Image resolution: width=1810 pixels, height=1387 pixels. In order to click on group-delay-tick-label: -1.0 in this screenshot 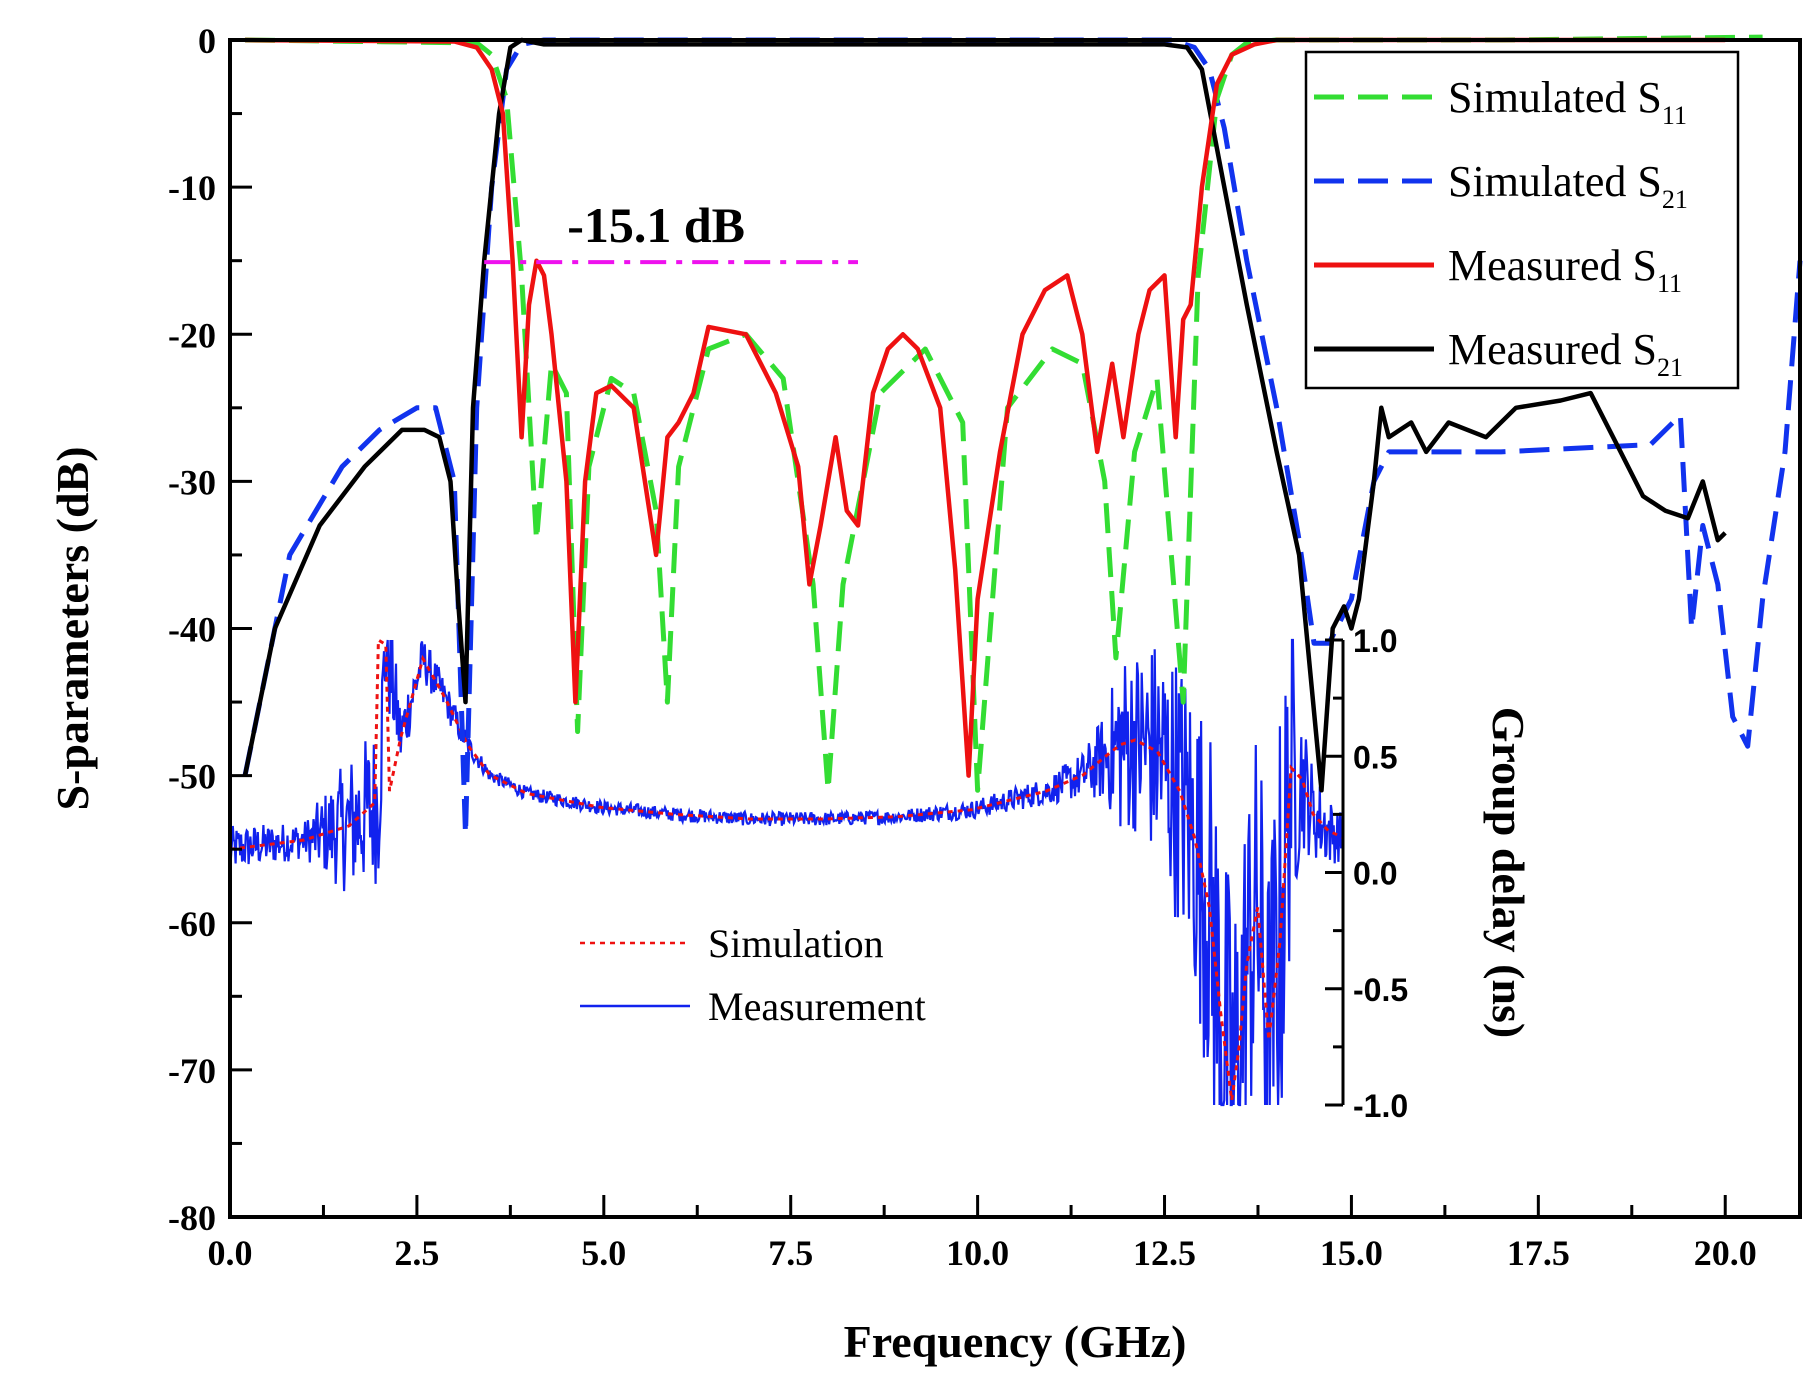, I will do `click(1380, 1106)`.